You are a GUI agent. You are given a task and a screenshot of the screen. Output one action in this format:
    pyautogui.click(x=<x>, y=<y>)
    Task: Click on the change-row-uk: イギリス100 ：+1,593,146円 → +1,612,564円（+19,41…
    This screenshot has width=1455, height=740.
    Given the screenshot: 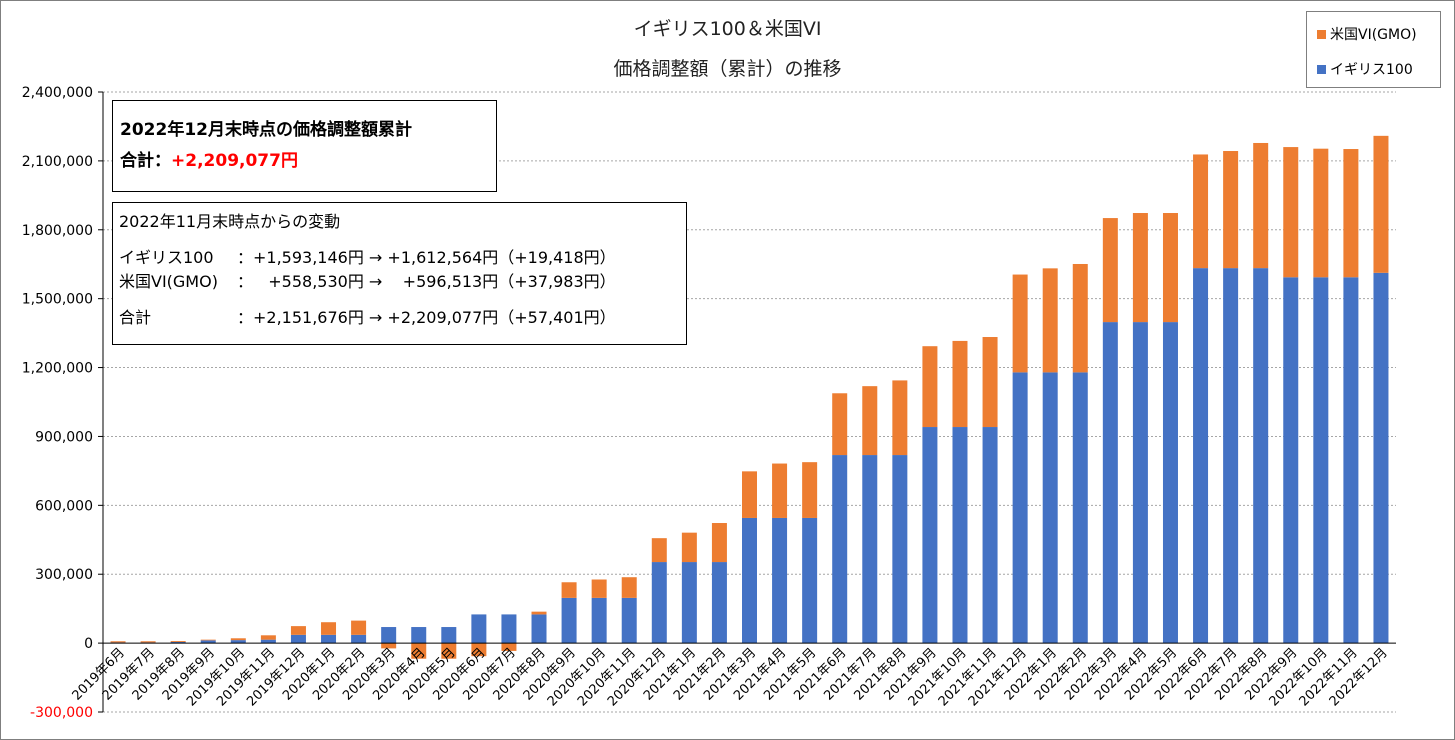 What is the action you would take?
    pyautogui.click(x=367, y=256)
    